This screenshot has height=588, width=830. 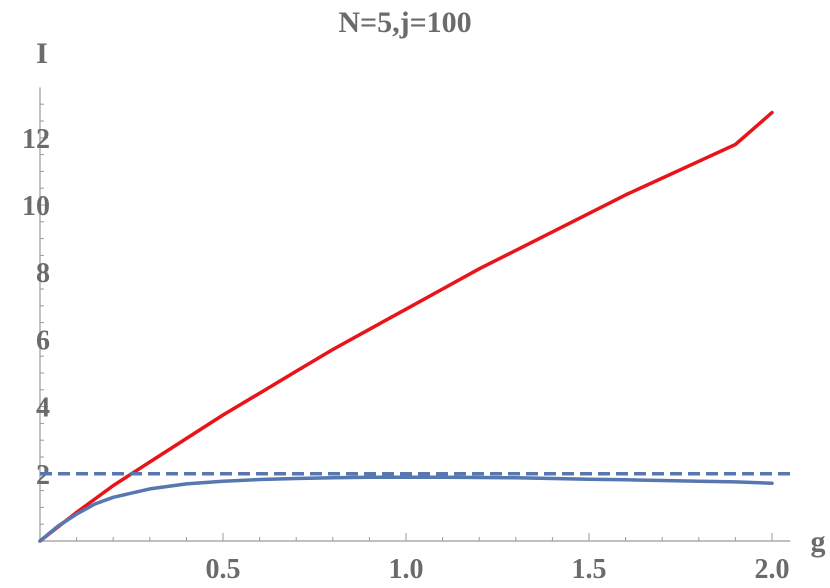 What do you see at coordinates (589, 569) in the screenshot?
I see `x-tick-label: 1.5` at bounding box center [589, 569].